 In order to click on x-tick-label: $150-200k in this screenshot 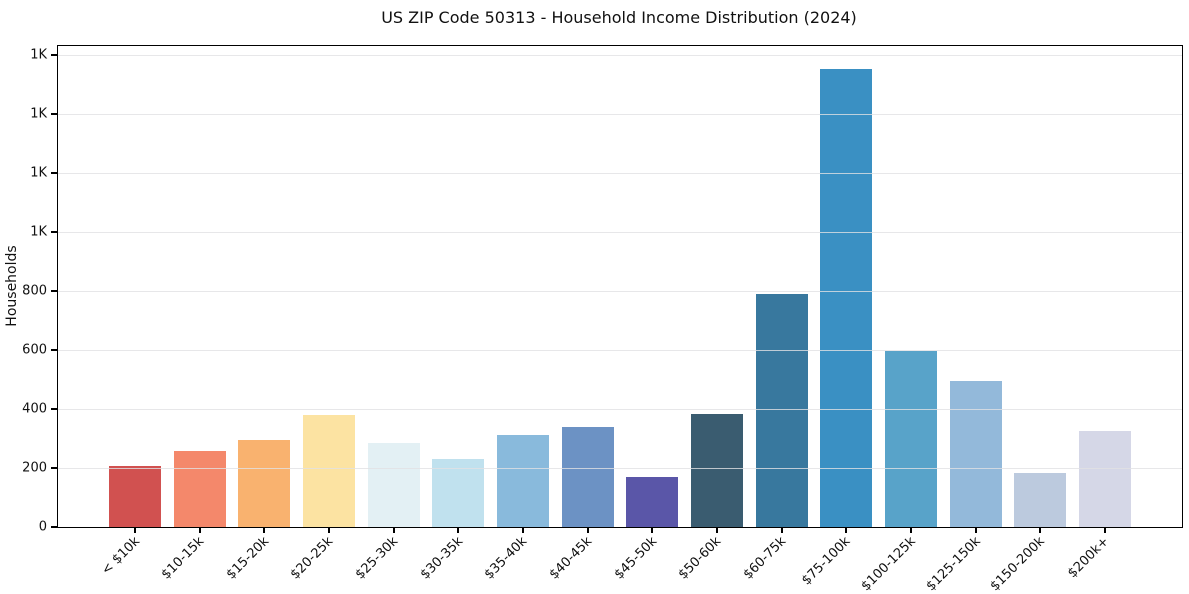, I will do `click(1017, 564)`.